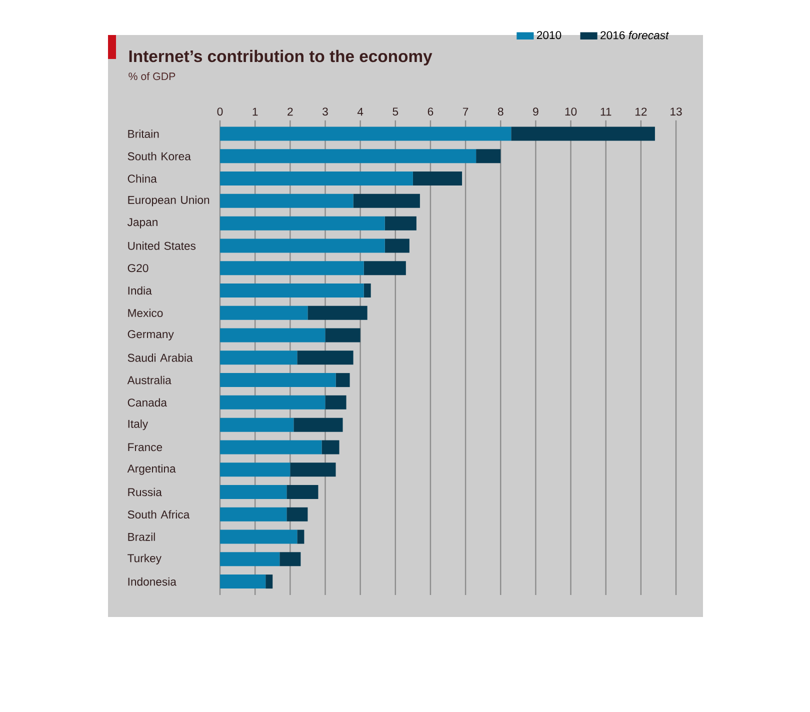 The width and height of the screenshot is (810, 712). I want to click on y-tick-label: Australia, so click(149, 380).